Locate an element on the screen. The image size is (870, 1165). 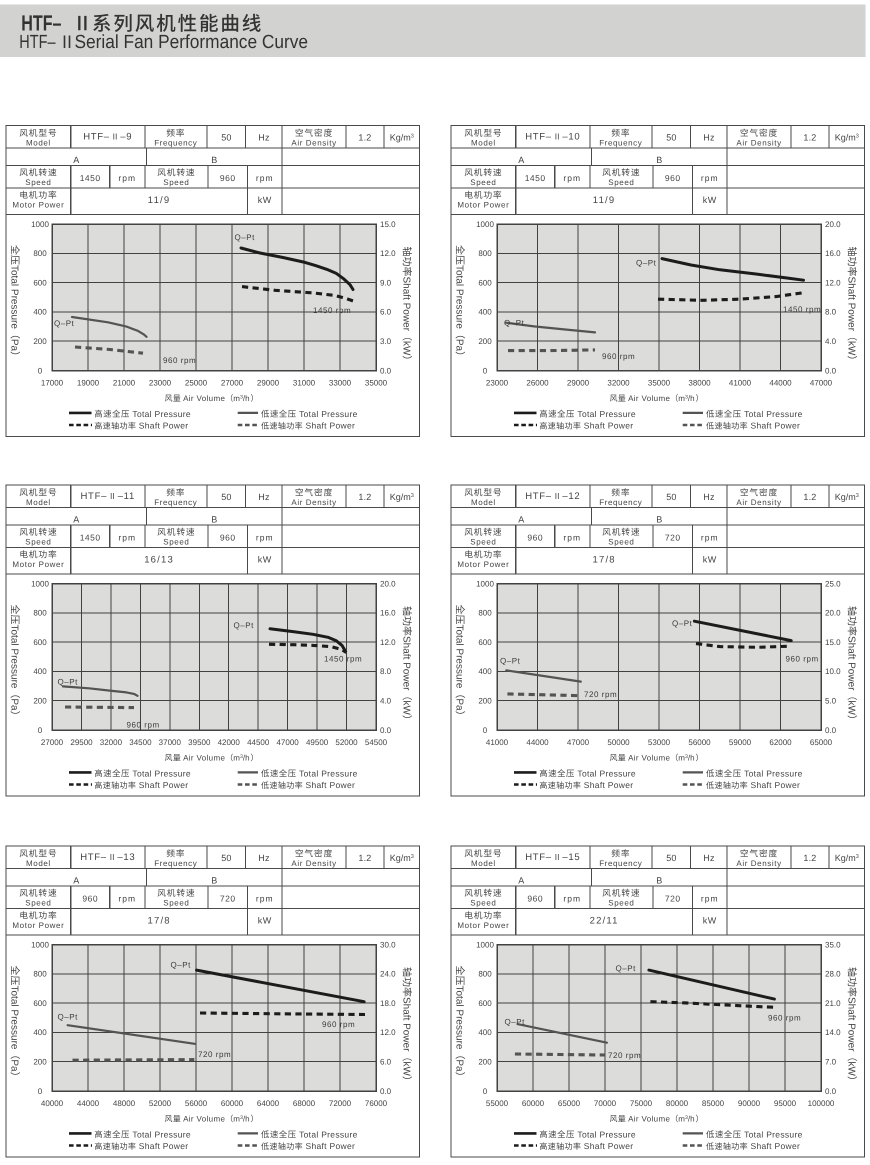
svg-text: 55000 is located at coordinates (497, 1103).